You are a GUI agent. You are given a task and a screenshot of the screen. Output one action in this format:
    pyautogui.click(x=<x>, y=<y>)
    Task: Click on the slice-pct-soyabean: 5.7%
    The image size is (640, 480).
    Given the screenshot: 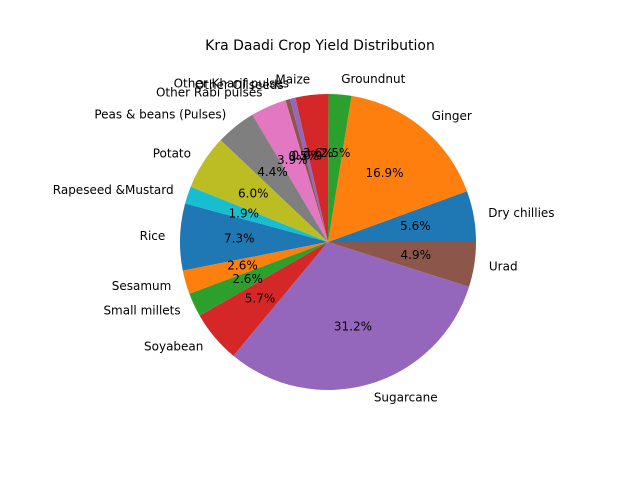 What is the action you would take?
    pyautogui.click(x=260, y=299)
    